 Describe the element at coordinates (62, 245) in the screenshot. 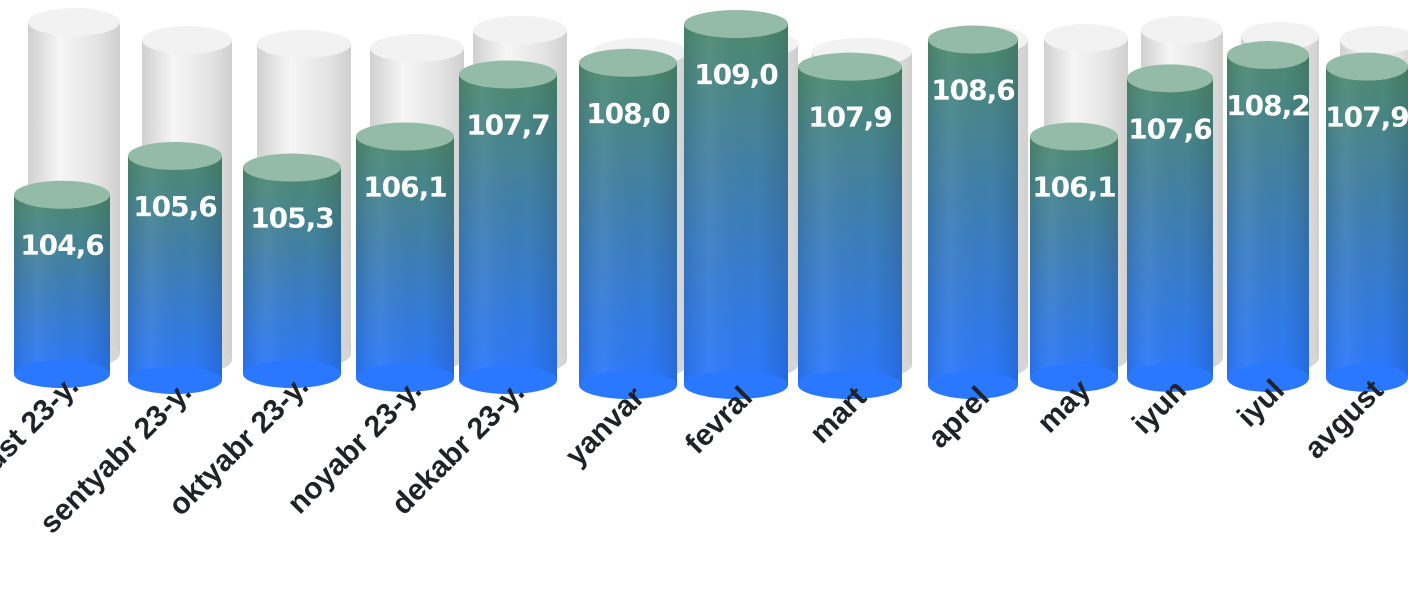

I see `data-label: 104,6` at that location.